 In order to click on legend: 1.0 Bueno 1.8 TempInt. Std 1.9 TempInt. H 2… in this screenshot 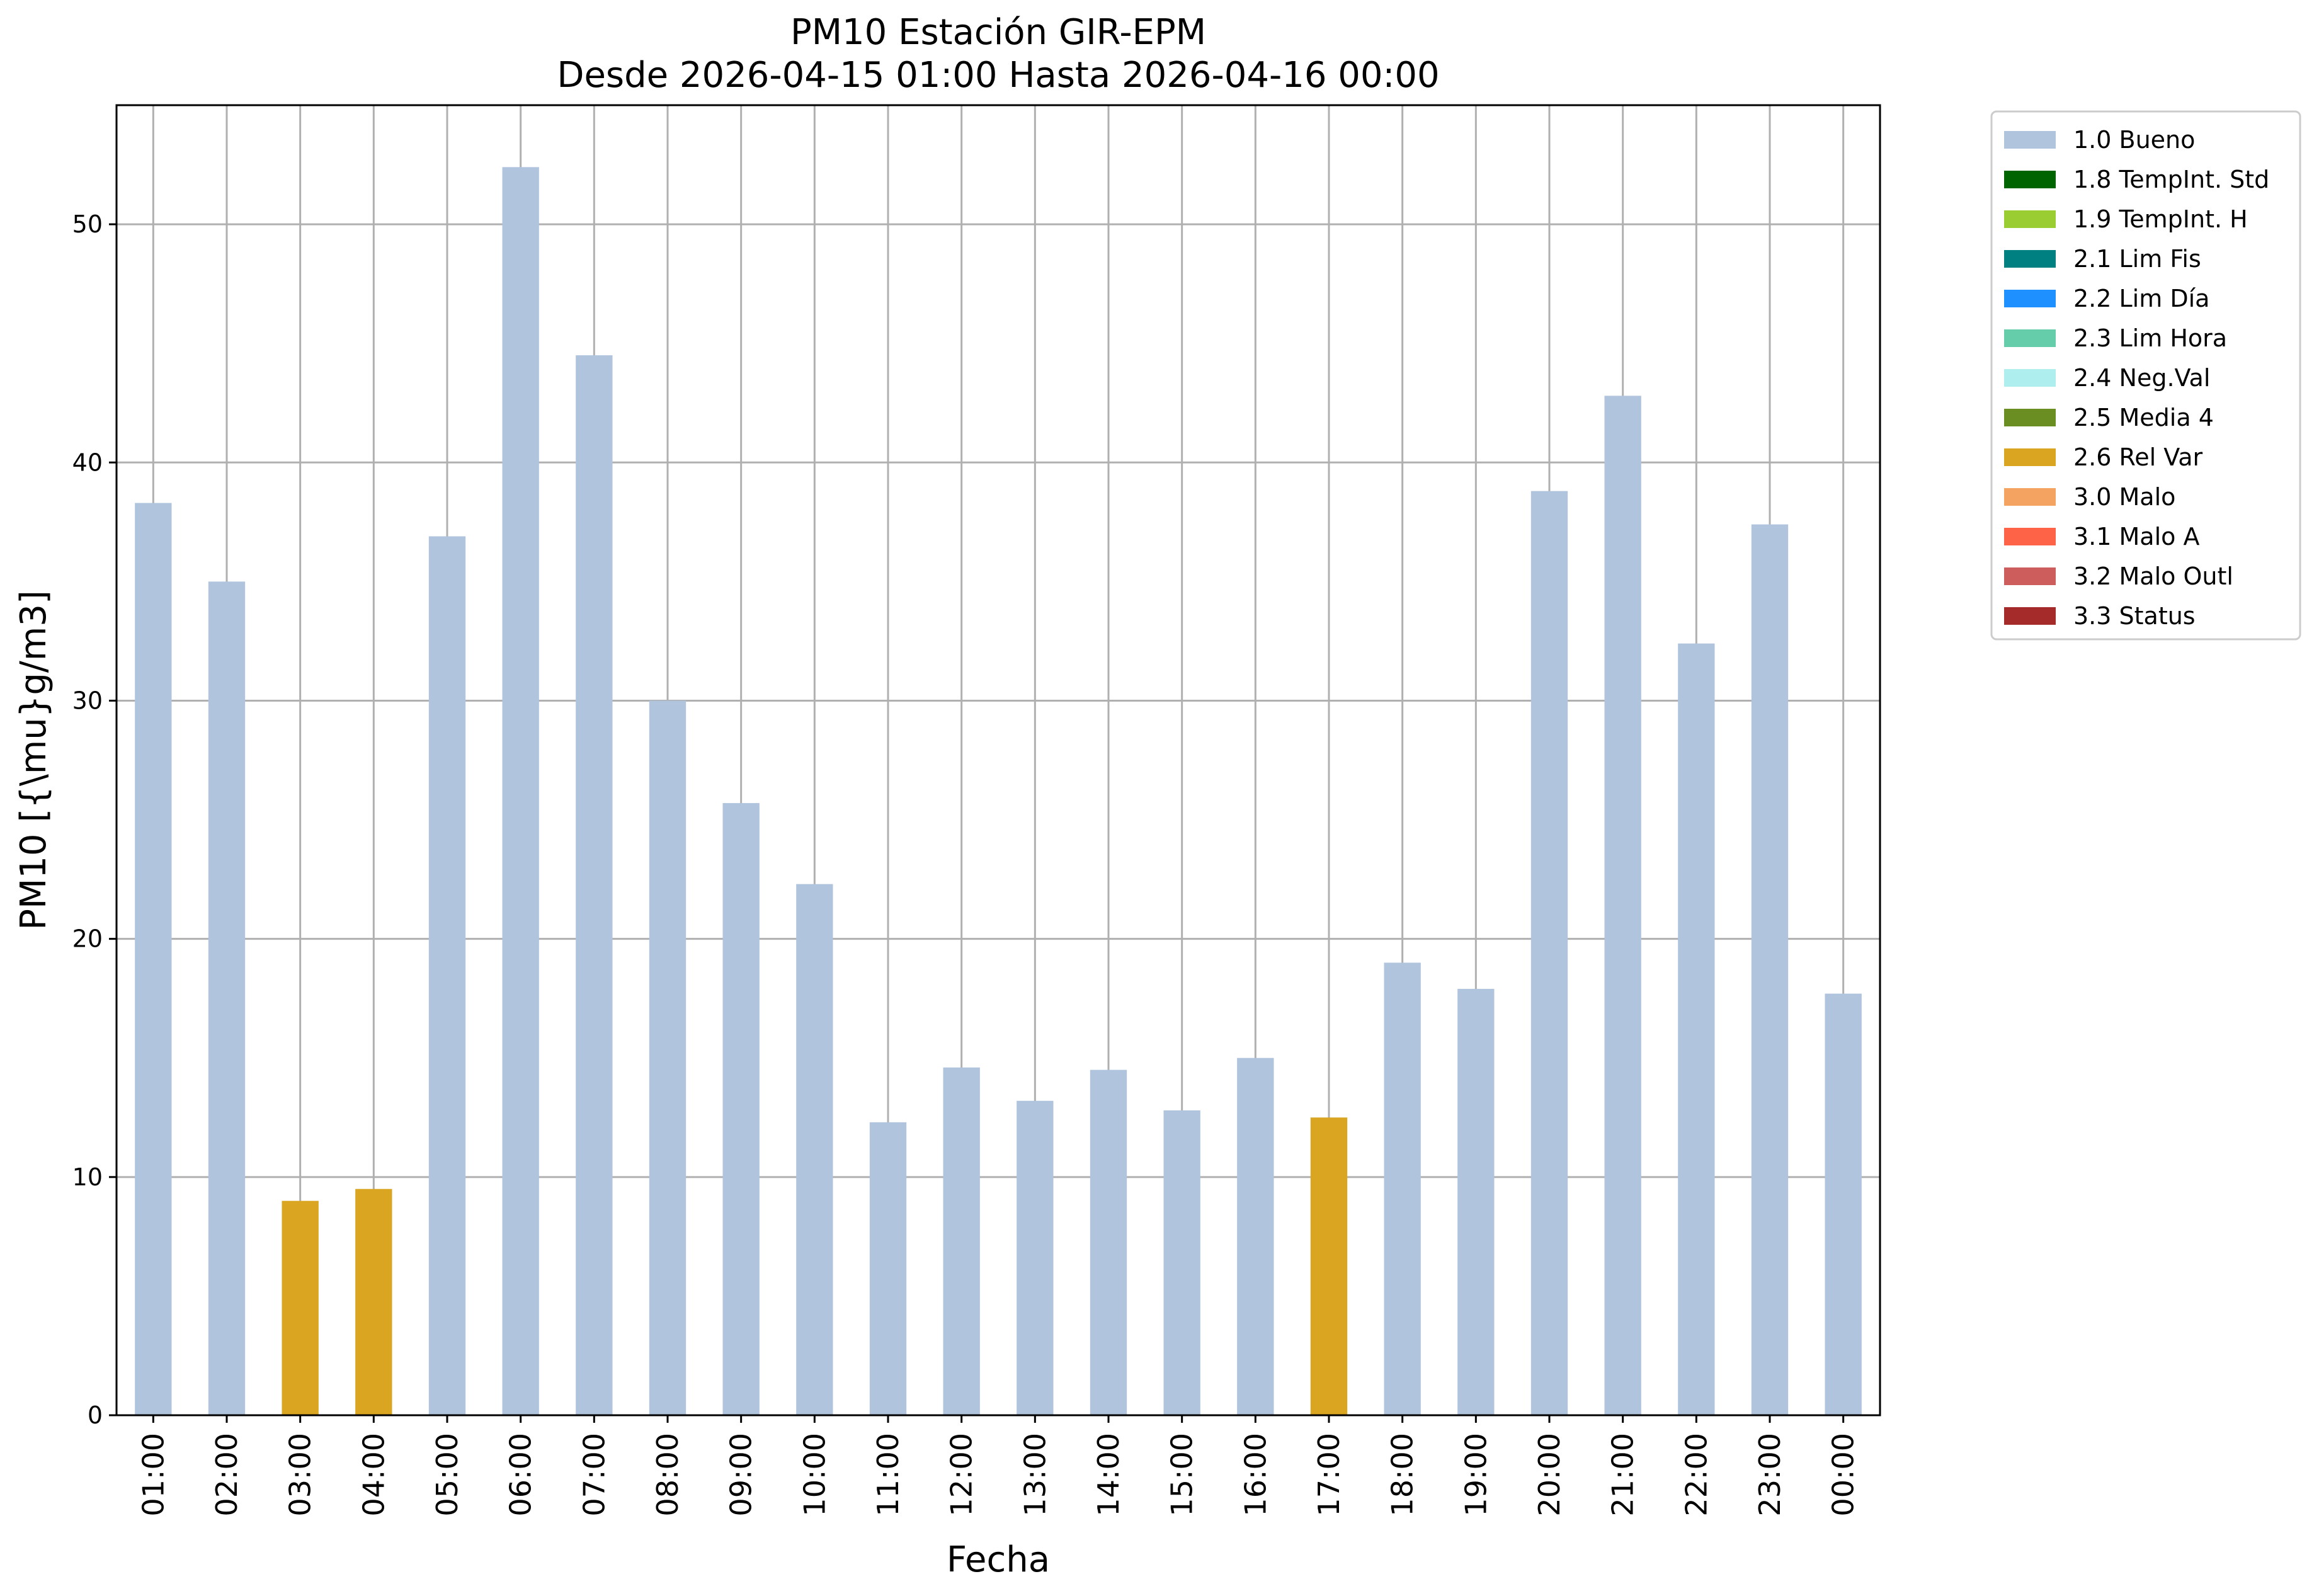, I will do `click(2145, 375)`.